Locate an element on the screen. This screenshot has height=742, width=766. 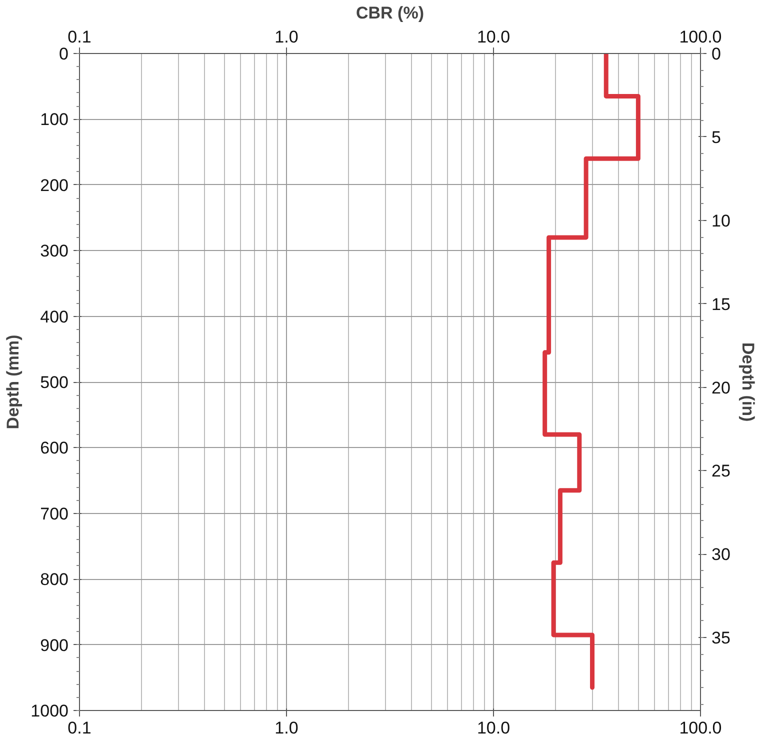
y2-tick-label: 10 is located at coordinates (721, 220).